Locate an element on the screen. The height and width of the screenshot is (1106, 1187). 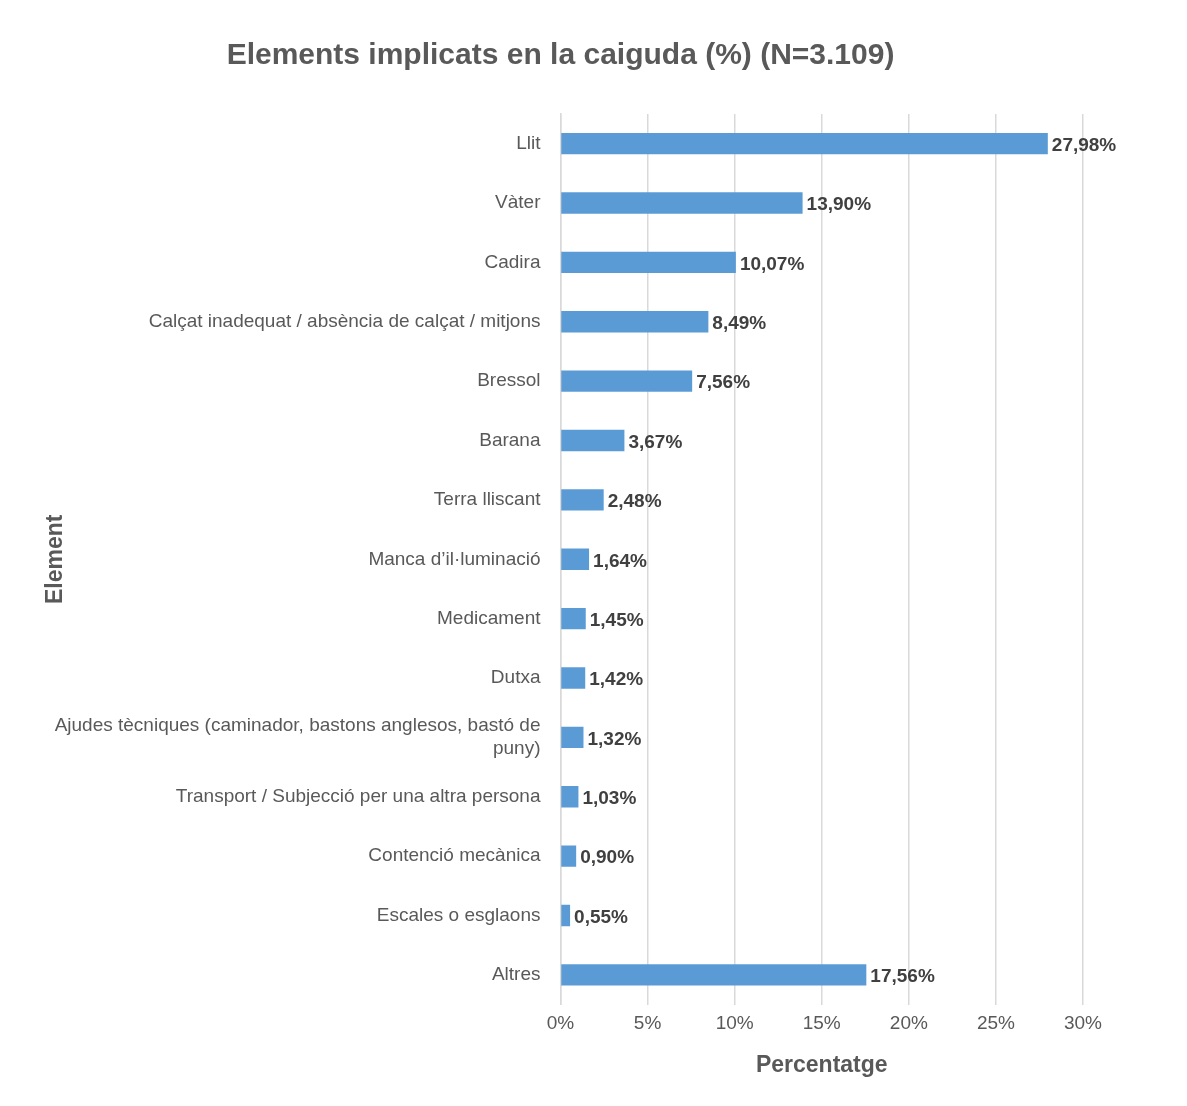
data-label: 10,07% is located at coordinates (772, 263).